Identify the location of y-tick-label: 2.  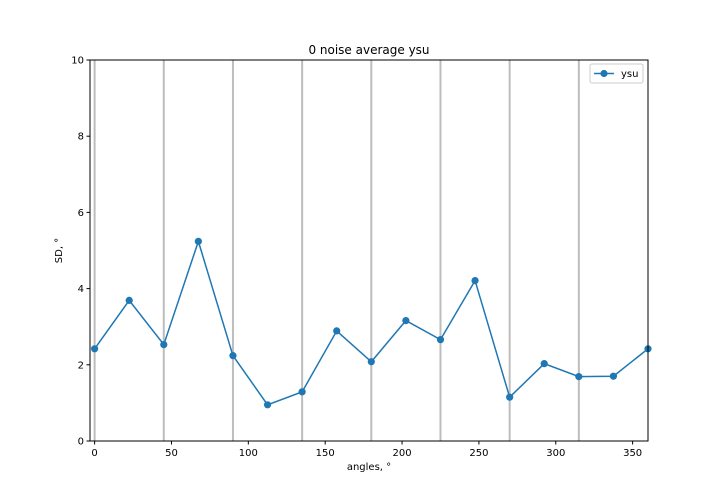
(81, 365).